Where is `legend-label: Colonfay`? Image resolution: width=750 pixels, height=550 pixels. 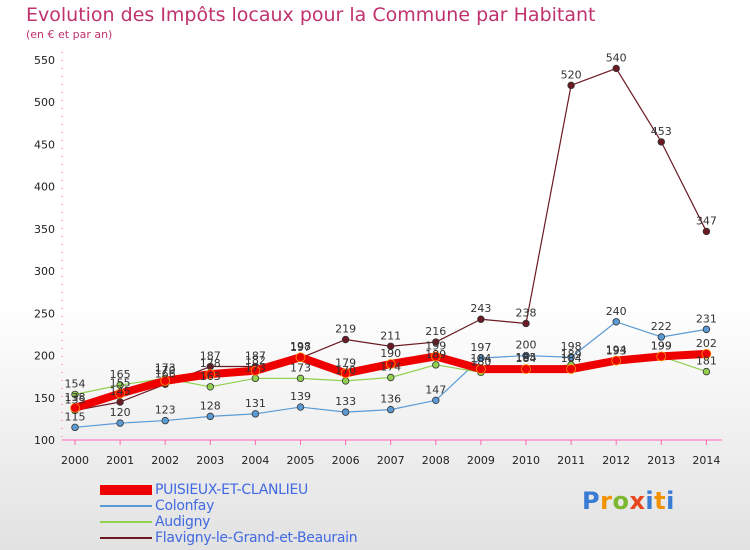 legend-label: Colonfay is located at coordinates (185, 506).